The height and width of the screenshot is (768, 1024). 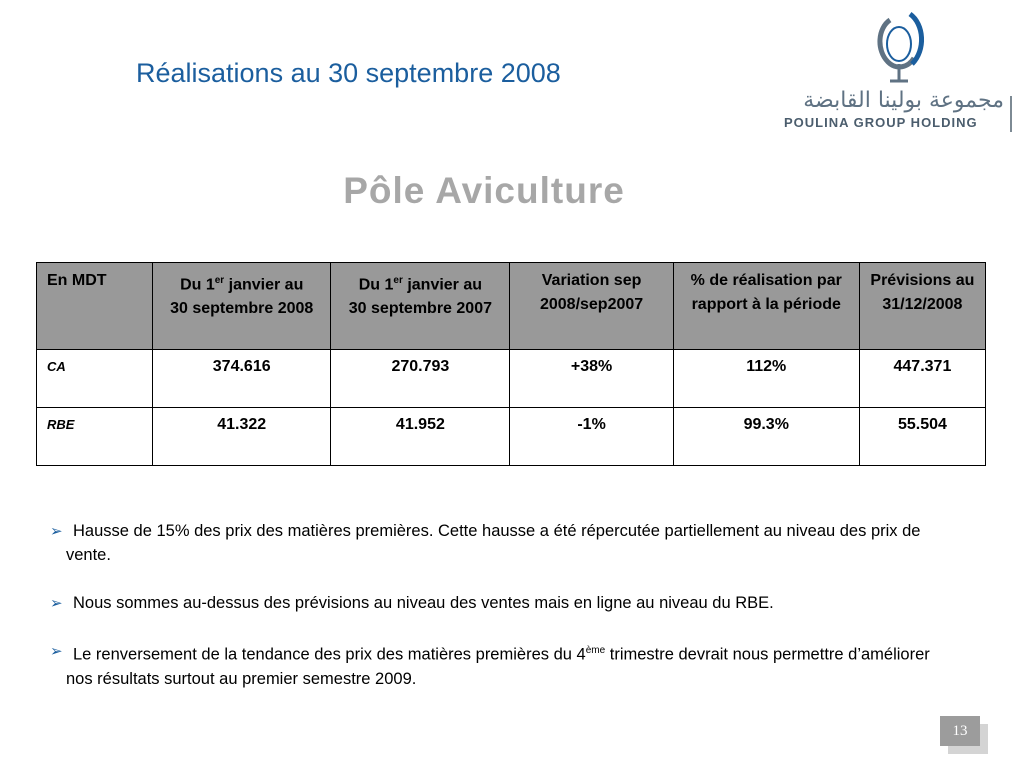 I want to click on table-row: RBE 41.322 41.952 -1% 99.3% 55.504, so click(x=511, y=436).